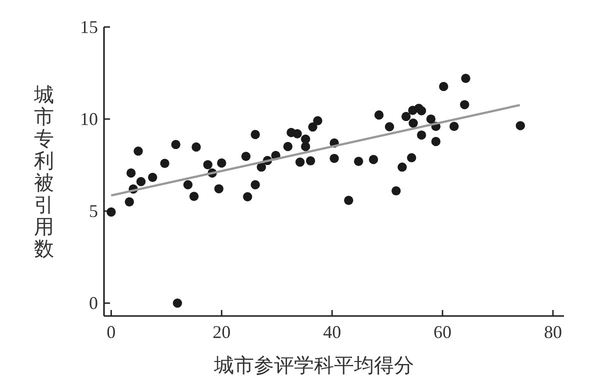 The height and width of the screenshot is (385, 598). Describe the element at coordinates (111, 332) in the screenshot. I see `x-tick-label: 0` at that location.